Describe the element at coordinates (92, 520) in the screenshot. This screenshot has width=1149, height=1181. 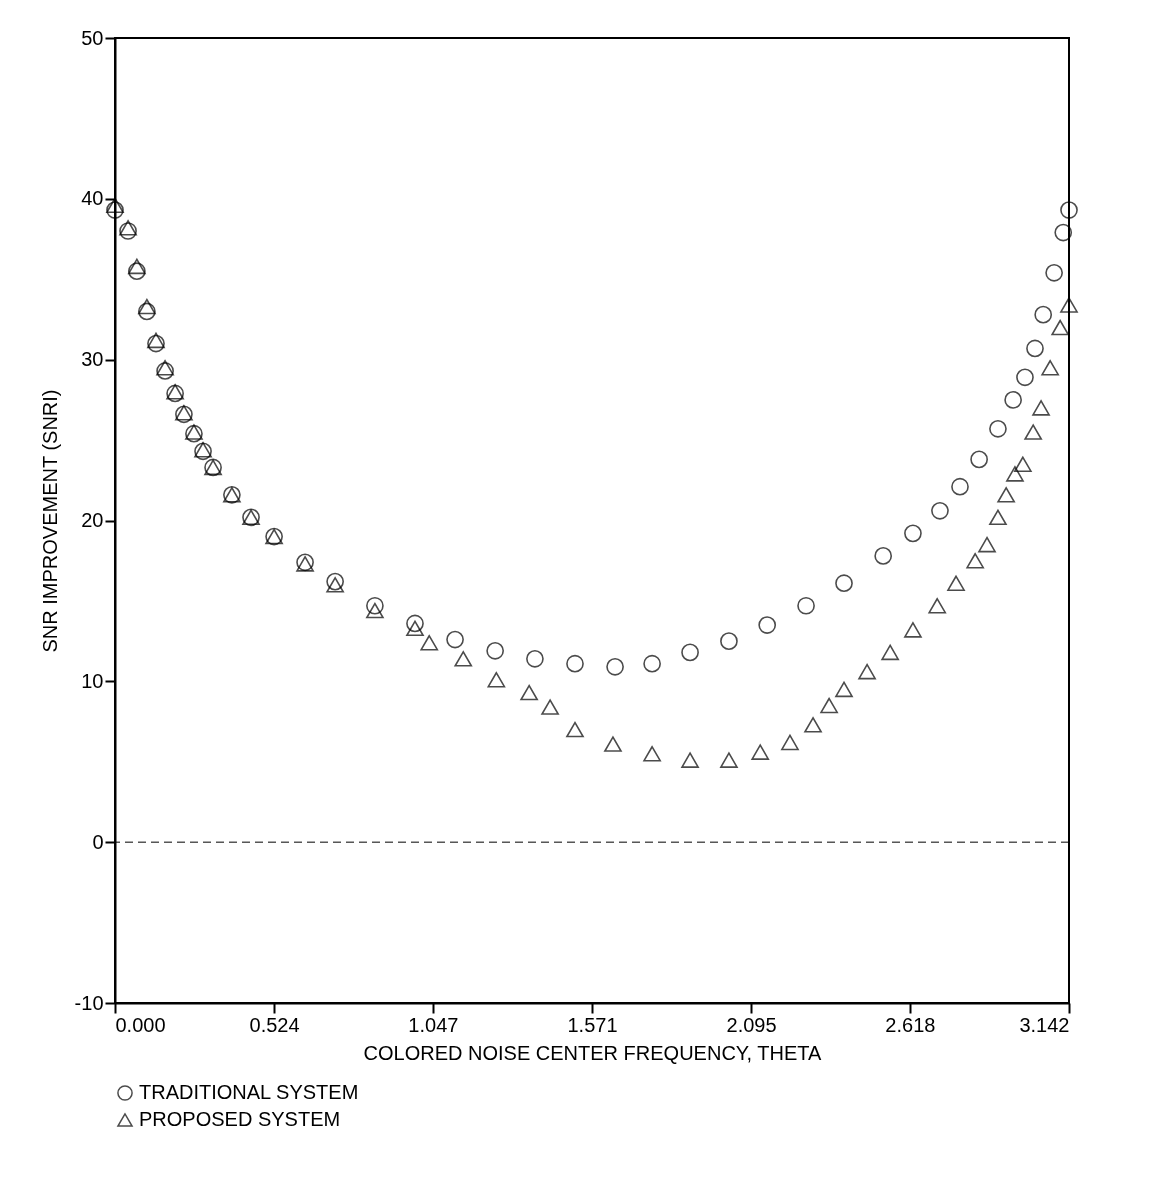
I see `y-tick-label: 20` at that location.